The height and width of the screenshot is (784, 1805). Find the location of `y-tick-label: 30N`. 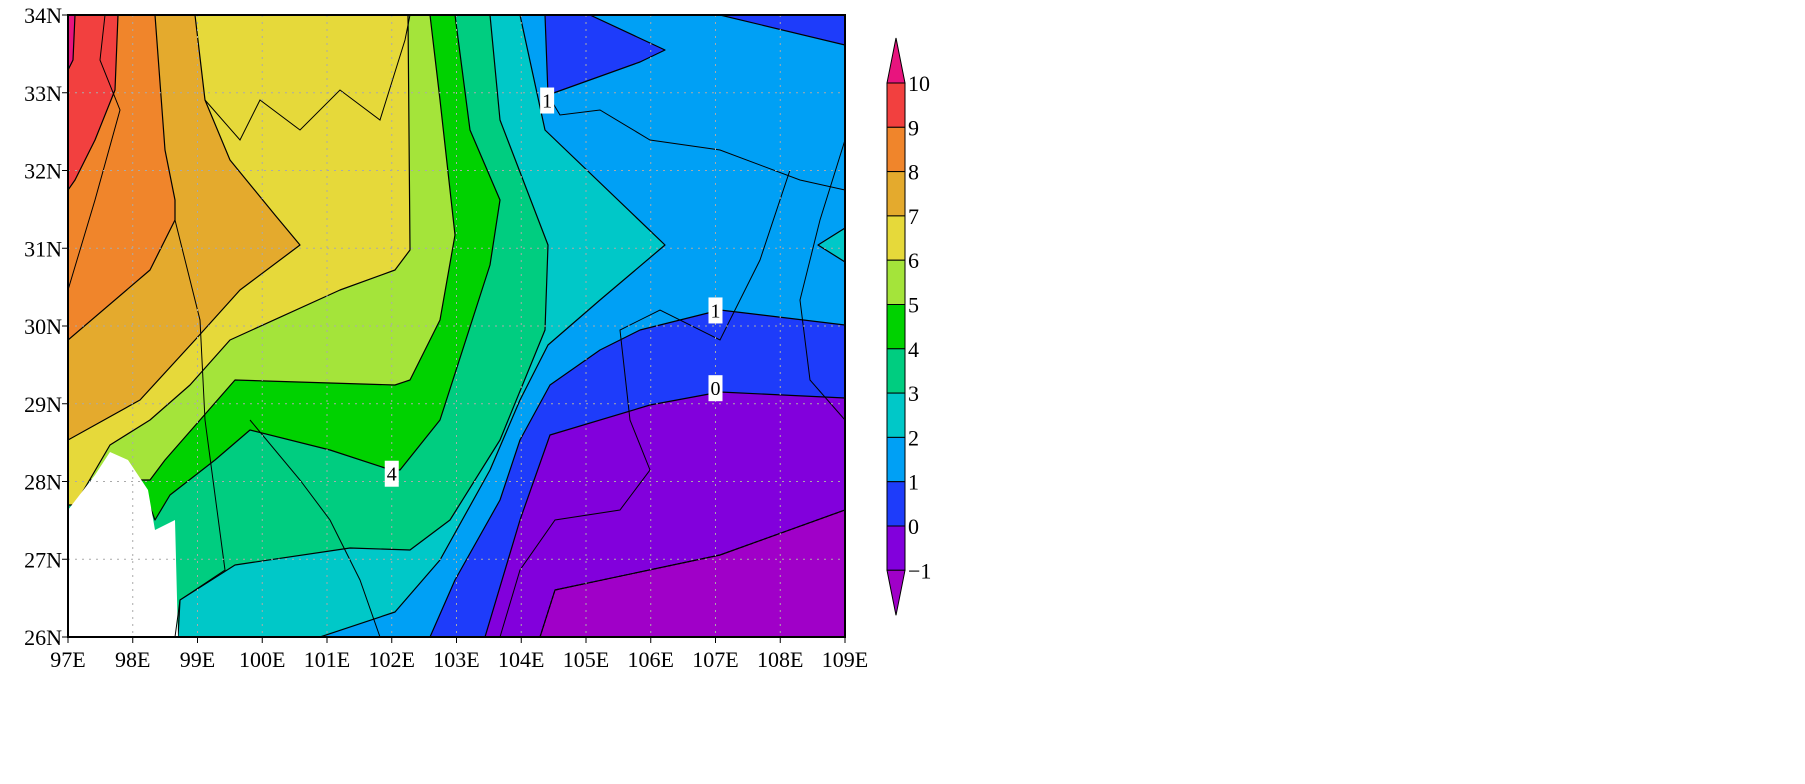

y-tick-label: 30N is located at coordinates (43, 326).